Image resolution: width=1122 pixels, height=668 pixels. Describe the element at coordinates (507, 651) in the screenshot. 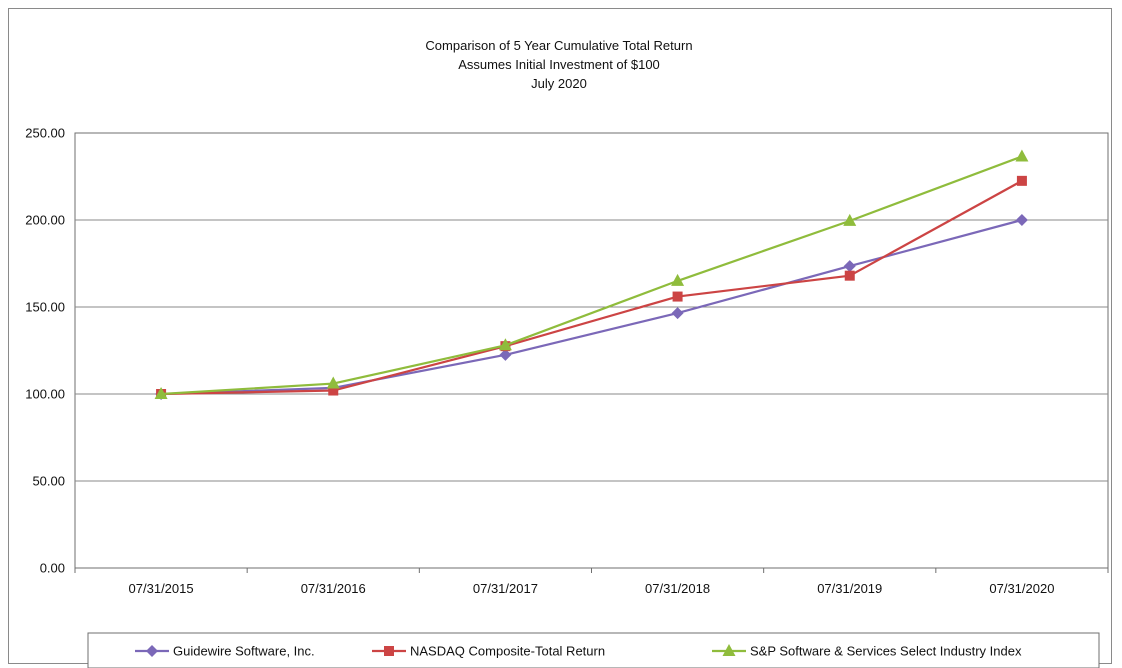

I see `legend-label: NASDAQ Composite-Total Return` at that location.